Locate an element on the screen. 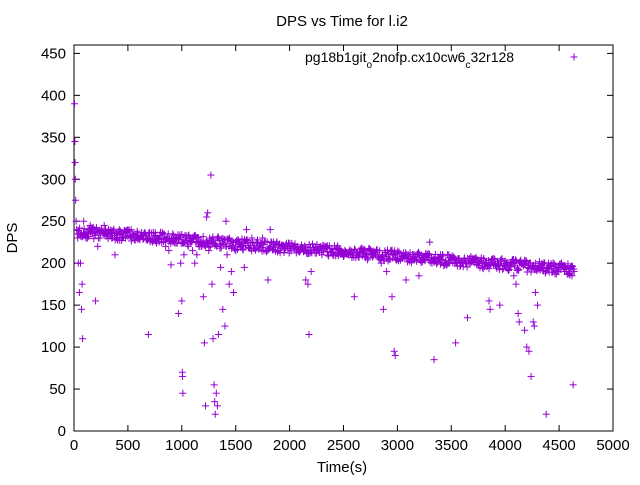  y-tick-label: 400 is located at coordinates (53, 95).